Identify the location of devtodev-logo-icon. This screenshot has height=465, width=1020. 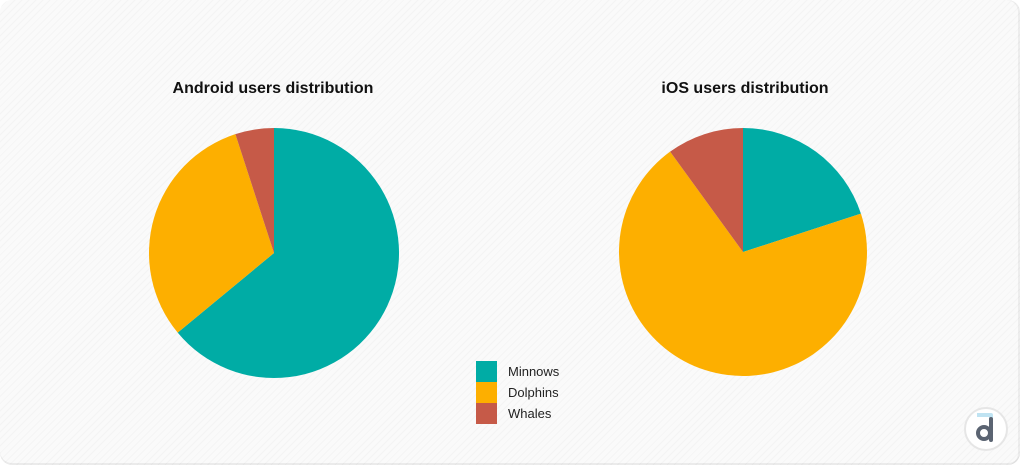
(986, 429).